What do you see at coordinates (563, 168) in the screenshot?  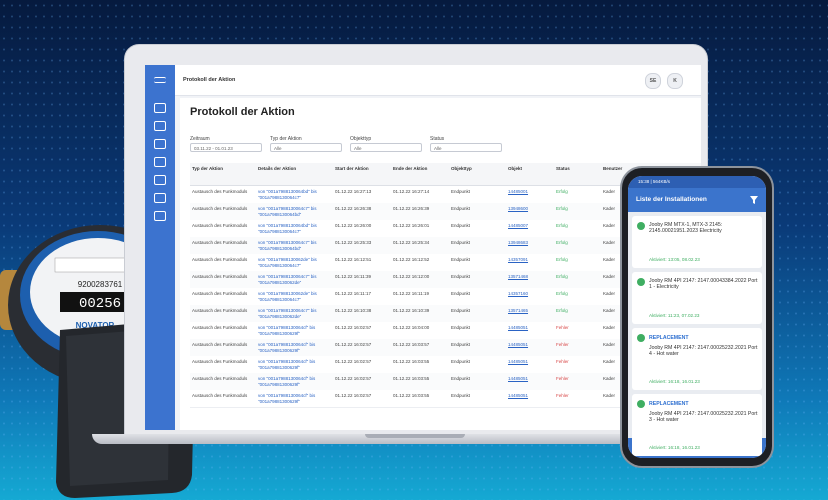 I see `column-header: Status` at bounding box center [563, 168].